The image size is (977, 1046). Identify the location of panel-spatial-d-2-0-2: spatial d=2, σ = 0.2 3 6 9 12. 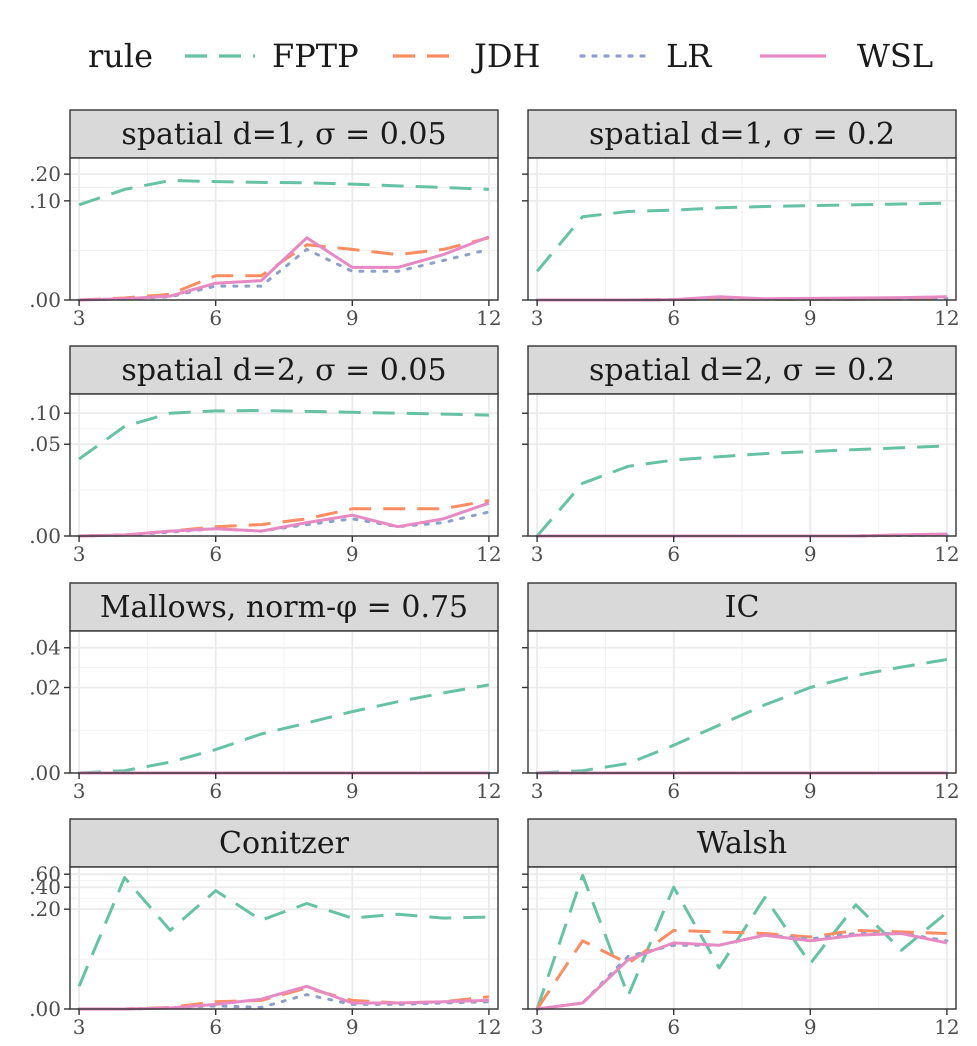
(741, 455).